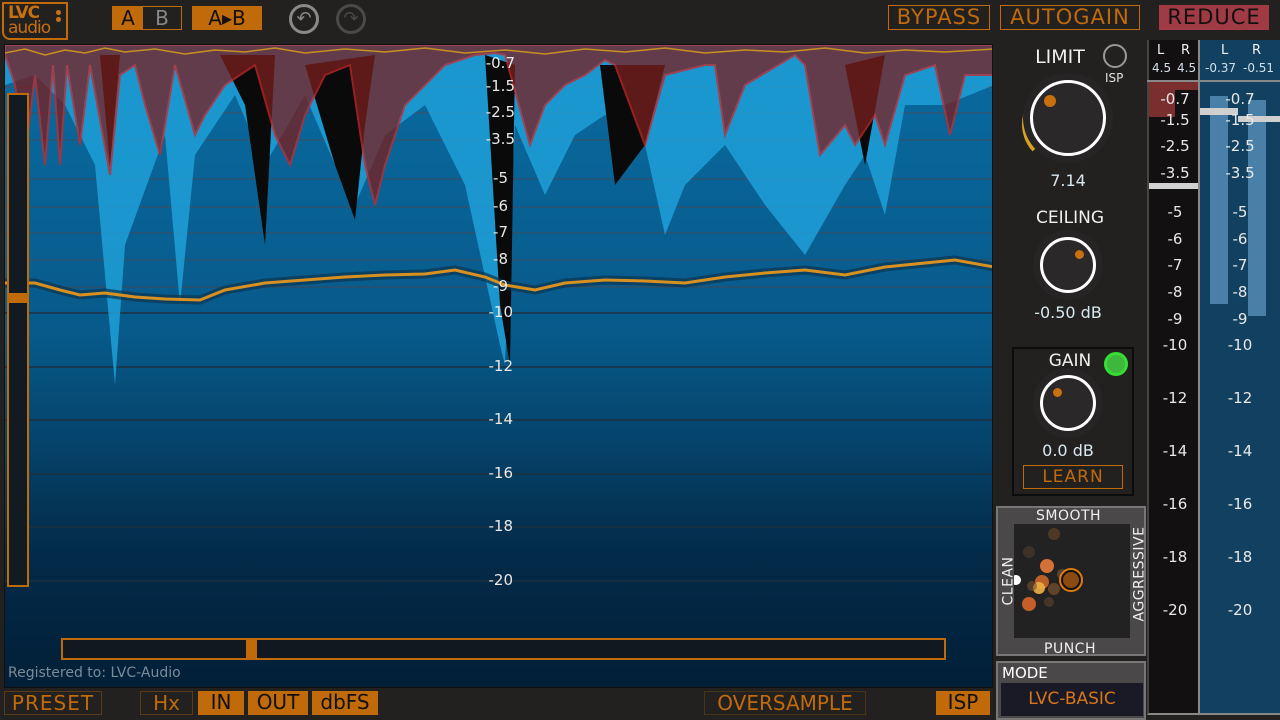  What do you see at coordinates (1175, 265) in the screenshot?
I see `meter-scale-label: -7` at bounding box center [1175, 265].